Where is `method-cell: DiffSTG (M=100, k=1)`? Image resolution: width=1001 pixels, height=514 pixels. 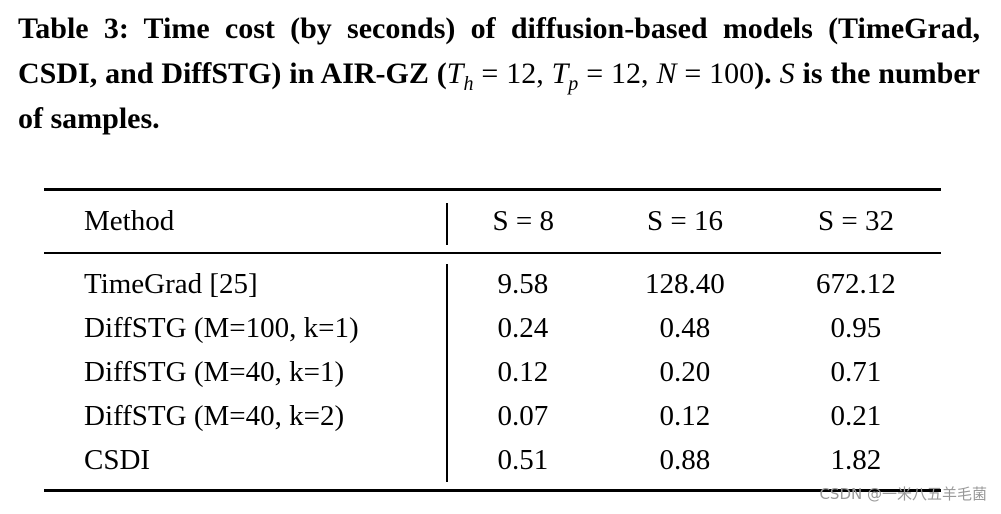 method-cell: DiffSTG (M=100, k=1) is located at coordinates (221, 328).